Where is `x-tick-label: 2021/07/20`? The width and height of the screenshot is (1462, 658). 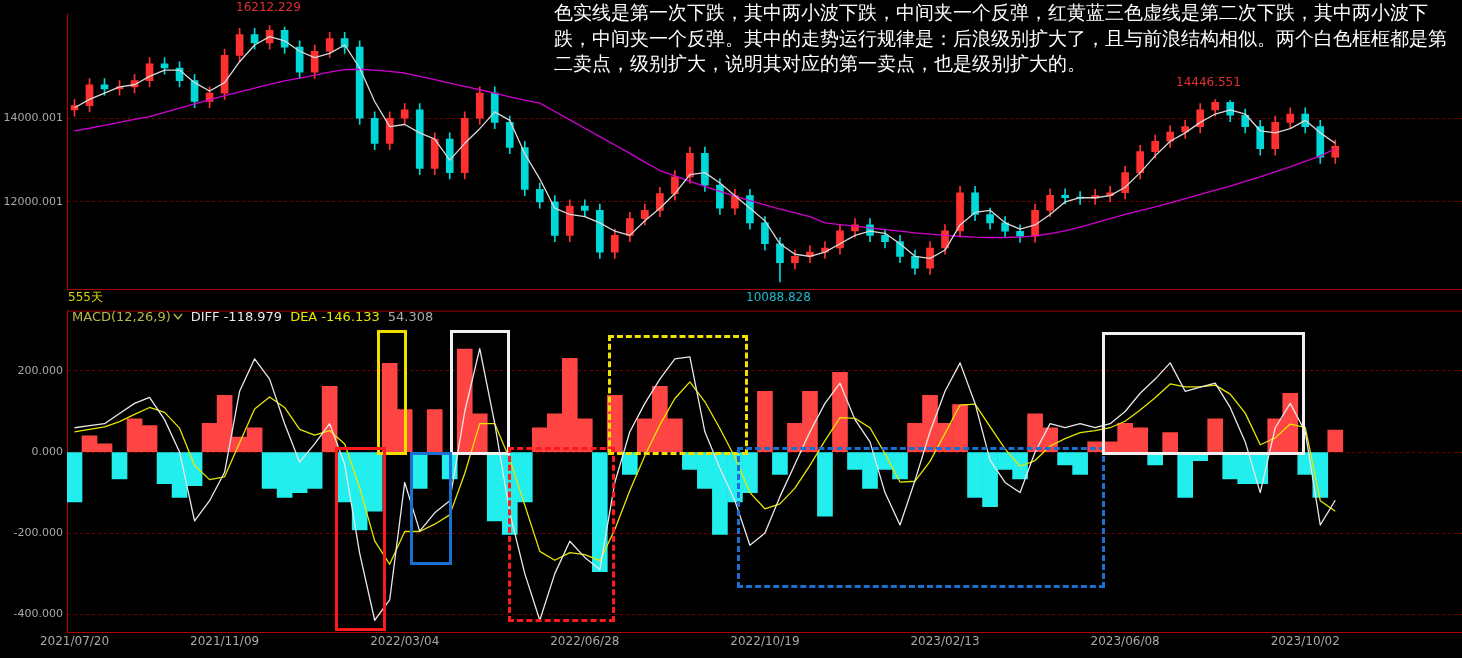 x-tick-label: 2021/07/20 is located at coordinates (74, 641).